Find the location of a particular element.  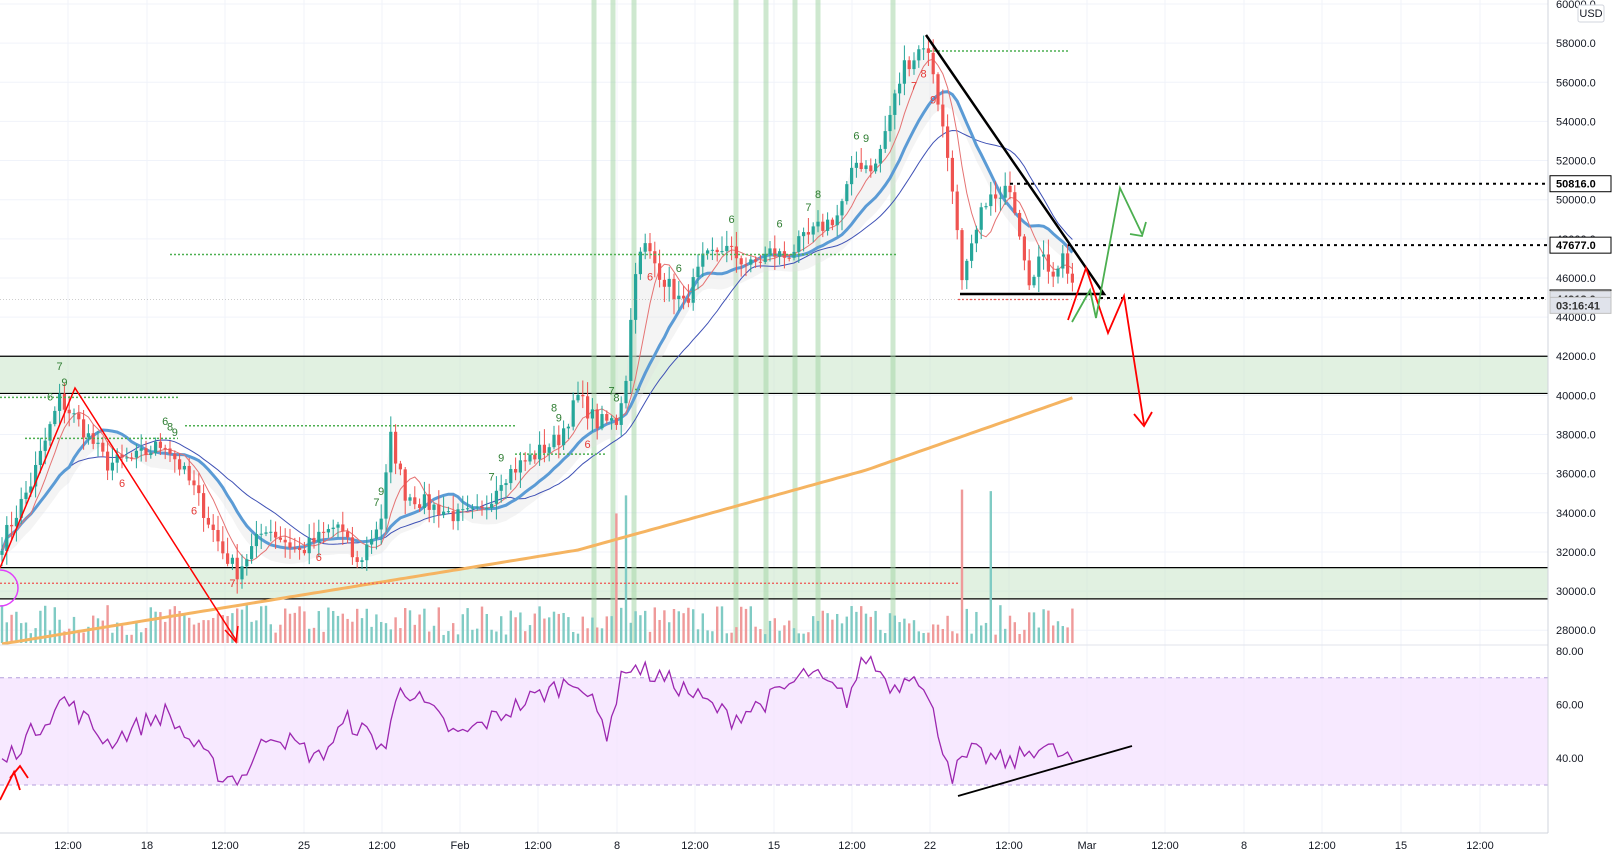

red-projection-path is located at coordinates (1106, 345).